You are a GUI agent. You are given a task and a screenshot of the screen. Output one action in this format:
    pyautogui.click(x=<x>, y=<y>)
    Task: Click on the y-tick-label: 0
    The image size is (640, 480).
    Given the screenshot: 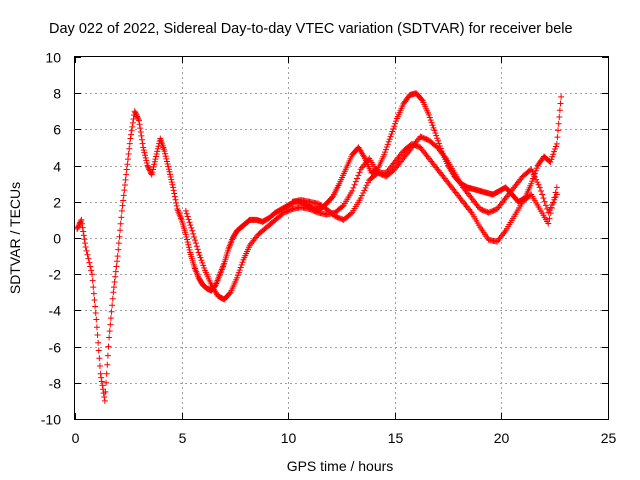 What is the action you would take?
    pyautogui.click(x=57, y=239)
    